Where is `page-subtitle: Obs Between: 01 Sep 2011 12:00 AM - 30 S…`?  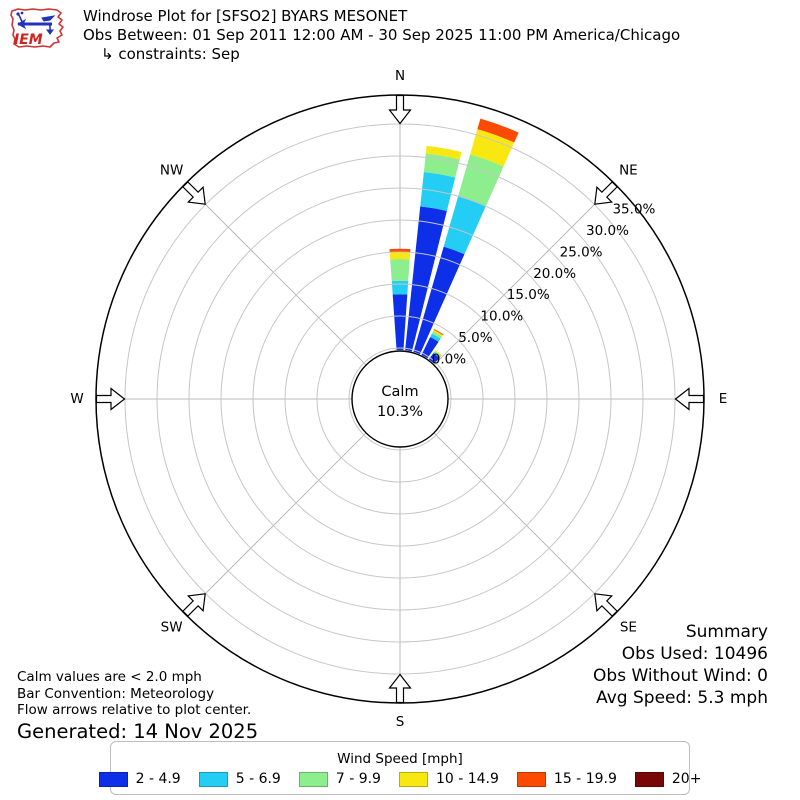 page-subtitle: Obs Between: 01 Sep 2011 12:00 AM - 30 S… is located at coordinates (382, 35).